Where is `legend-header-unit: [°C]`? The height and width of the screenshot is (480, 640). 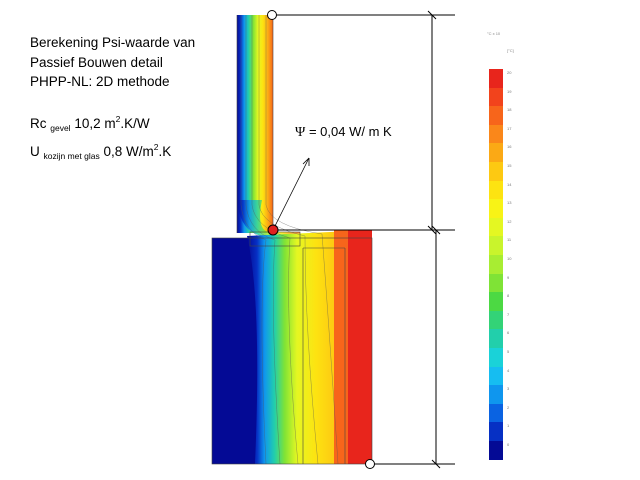
legend-header-unit: [°C] is located at coordinates (510, 50).